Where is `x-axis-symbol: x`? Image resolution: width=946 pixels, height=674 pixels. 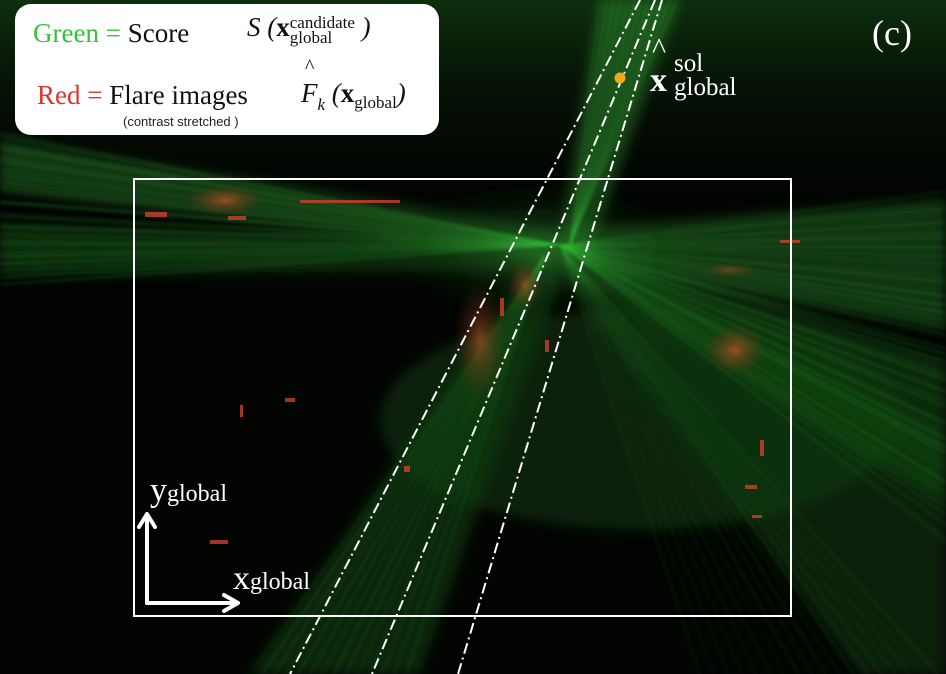
x-axis-symbol: x is located at coordinates (241, 578).